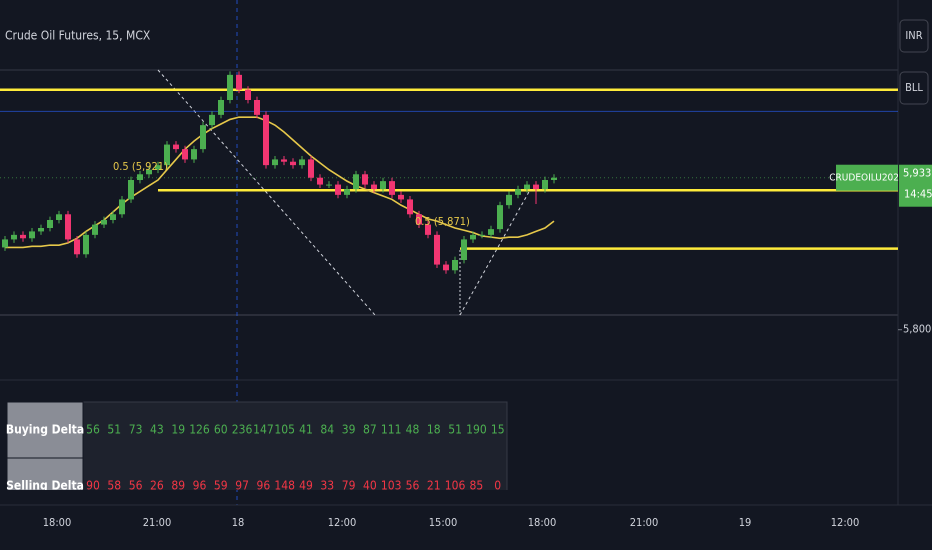 This screenshot has height=550, width=932. Describe the element at coordinates (498, 430) in the screenshot. I see `table-cell: 15` at that location.